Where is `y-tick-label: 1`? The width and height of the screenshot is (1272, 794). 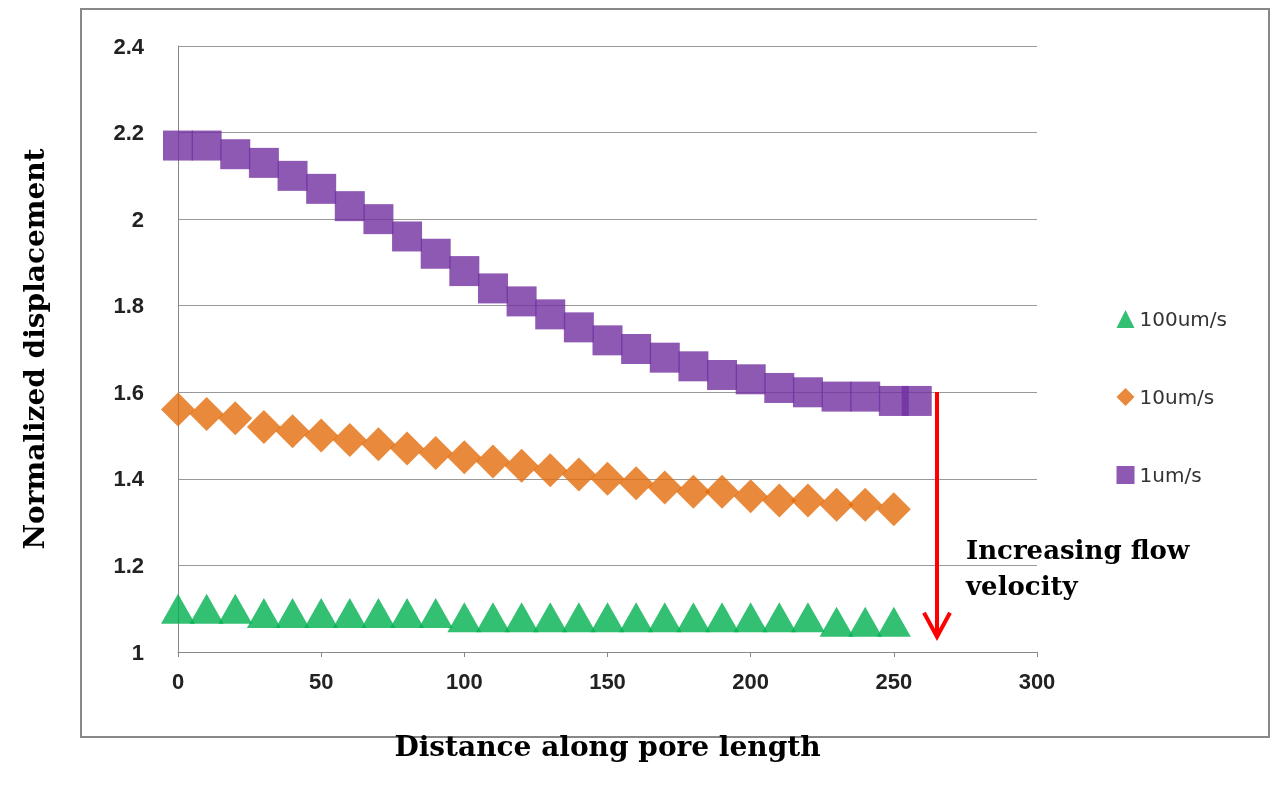 y-tick-label: 1 is located at coordinates (137, 652).